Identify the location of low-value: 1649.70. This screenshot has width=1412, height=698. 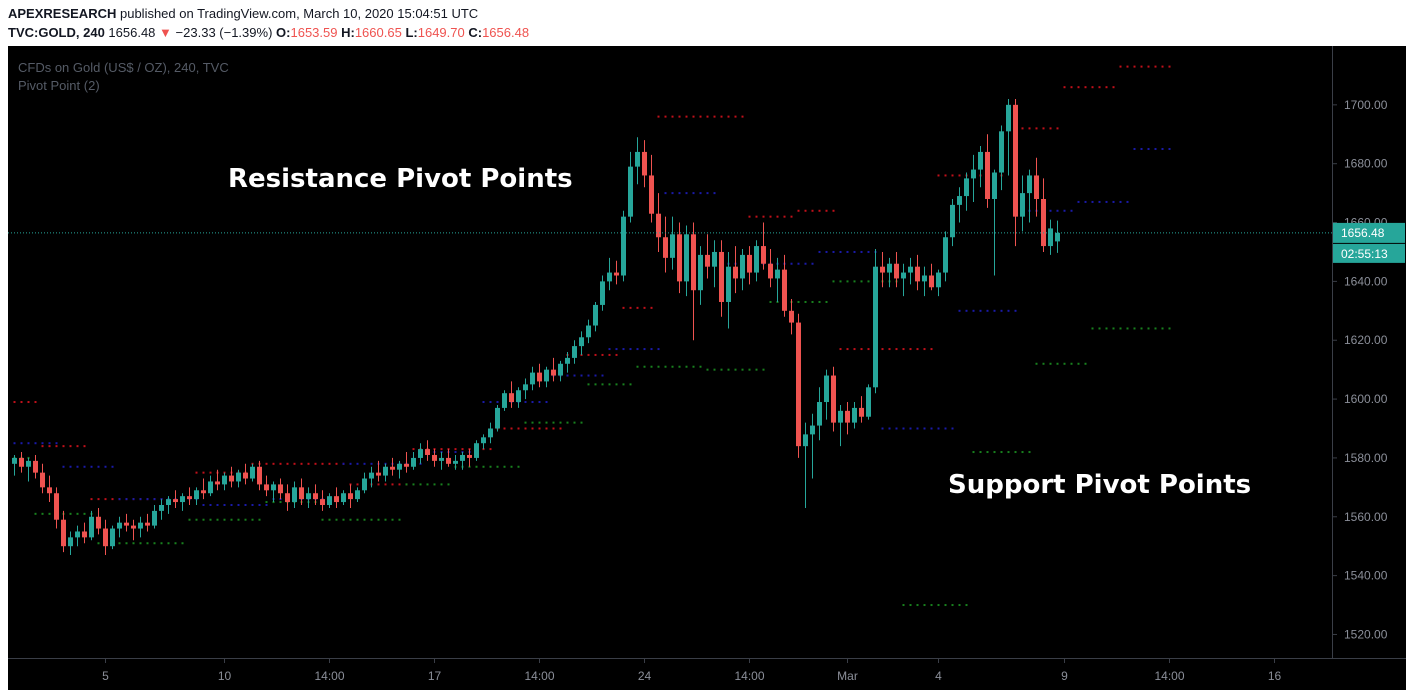
(441, 32).